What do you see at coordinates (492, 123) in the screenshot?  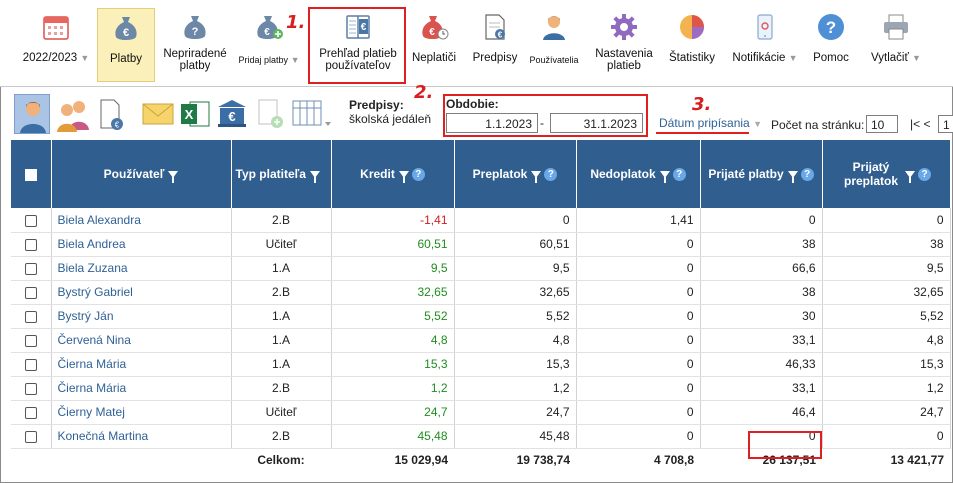 I see `date-from-input: 1.1.2023` at bounding box center [492, 123].